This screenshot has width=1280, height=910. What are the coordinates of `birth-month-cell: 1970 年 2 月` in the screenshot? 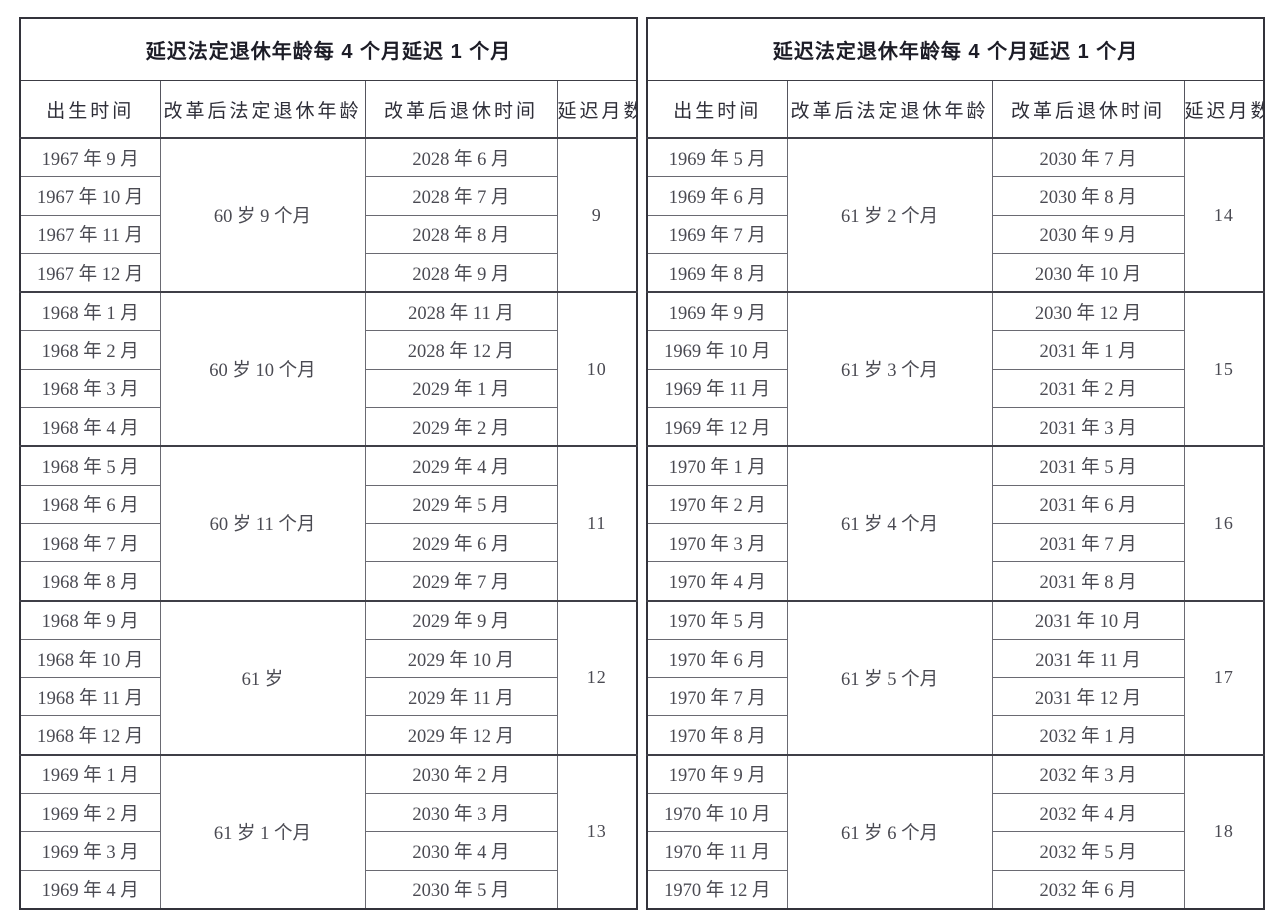 It's located at (717, 504).